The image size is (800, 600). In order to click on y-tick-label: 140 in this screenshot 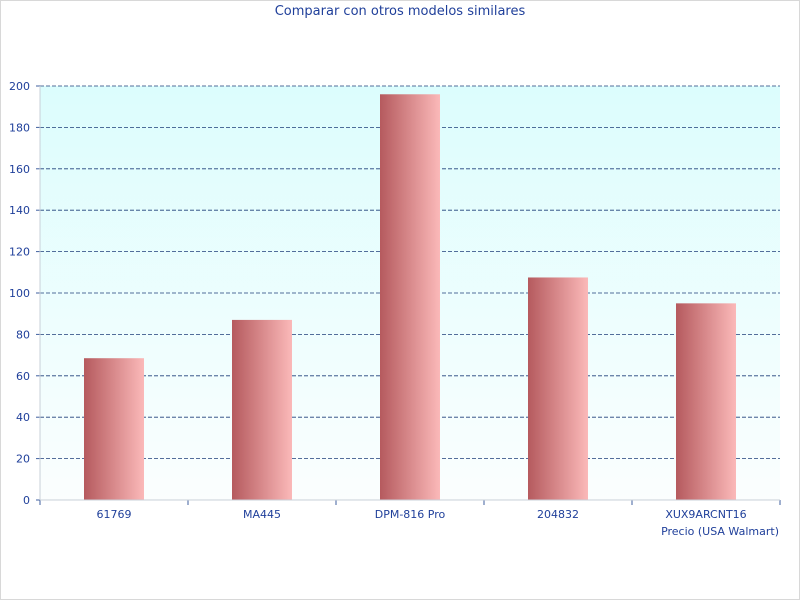, I will do `click(19, 210)`.